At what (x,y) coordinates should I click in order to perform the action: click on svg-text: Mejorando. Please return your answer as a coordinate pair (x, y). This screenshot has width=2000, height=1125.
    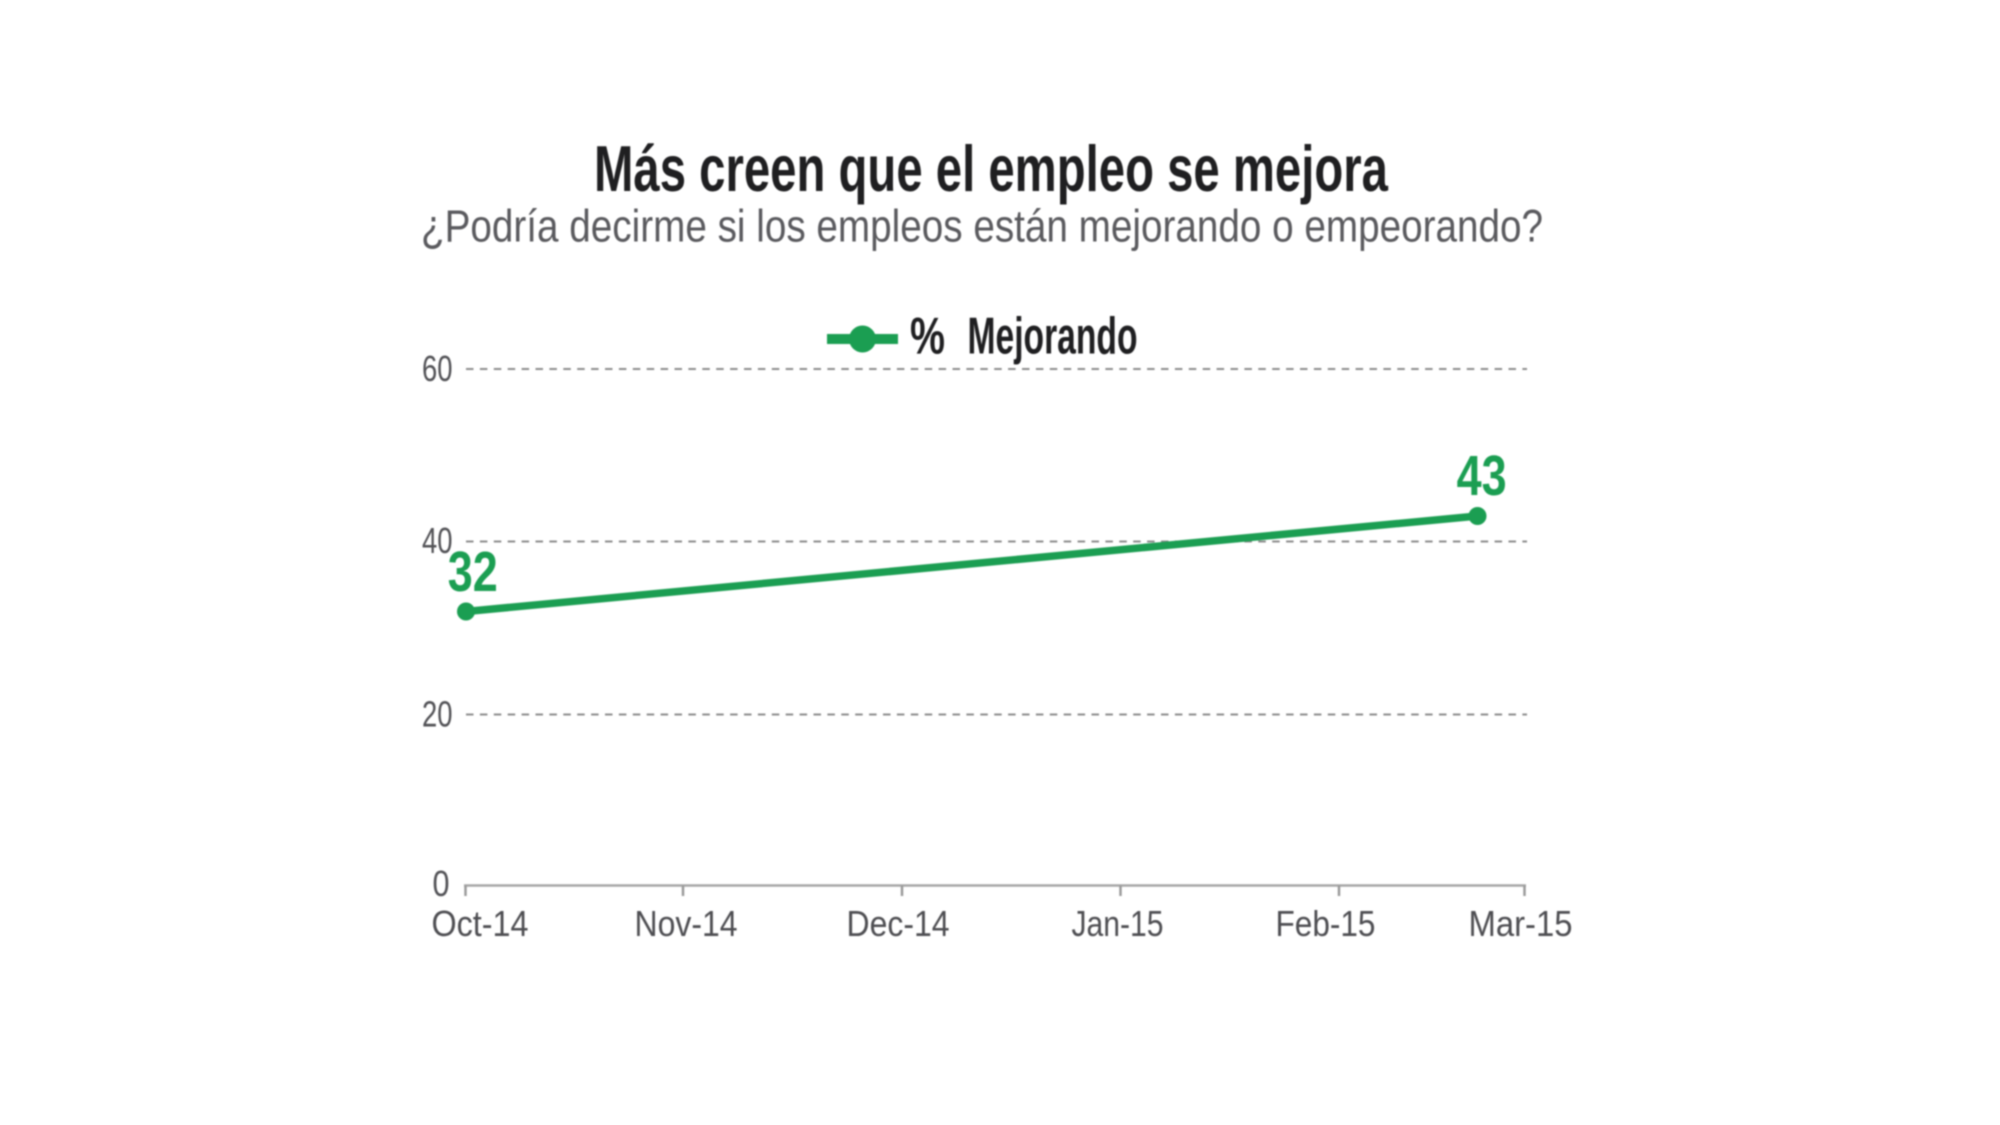
    Looking at the image, I should click on (1053, 336).